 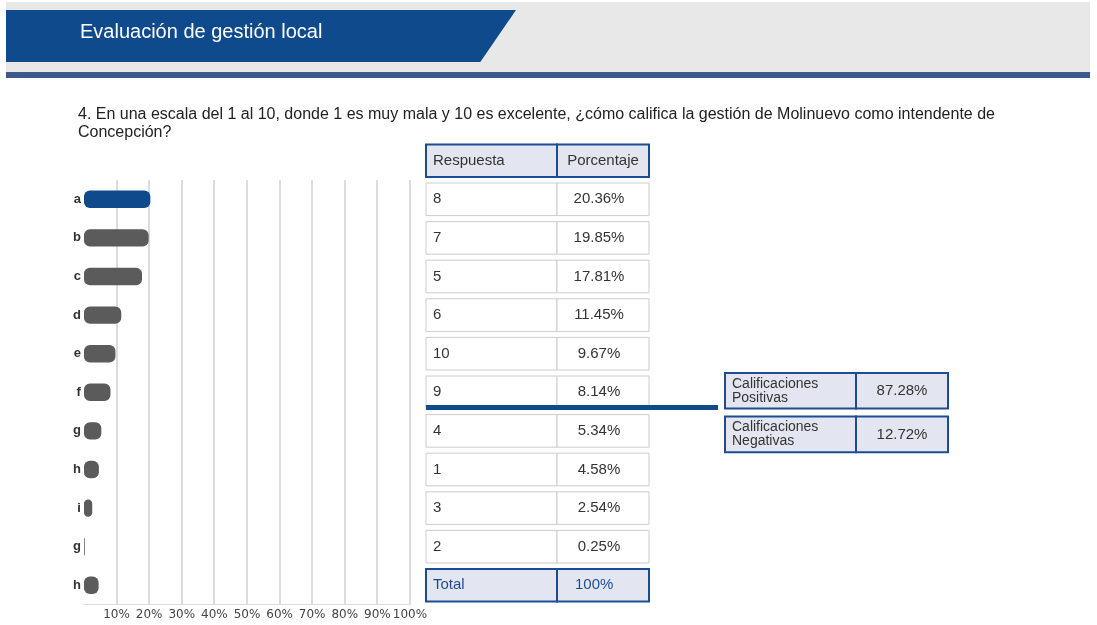 What do you see at coordinates (377, 613) in the screenshot?
I see `x-tick-label: 90%` at bounding box center [377, 613].